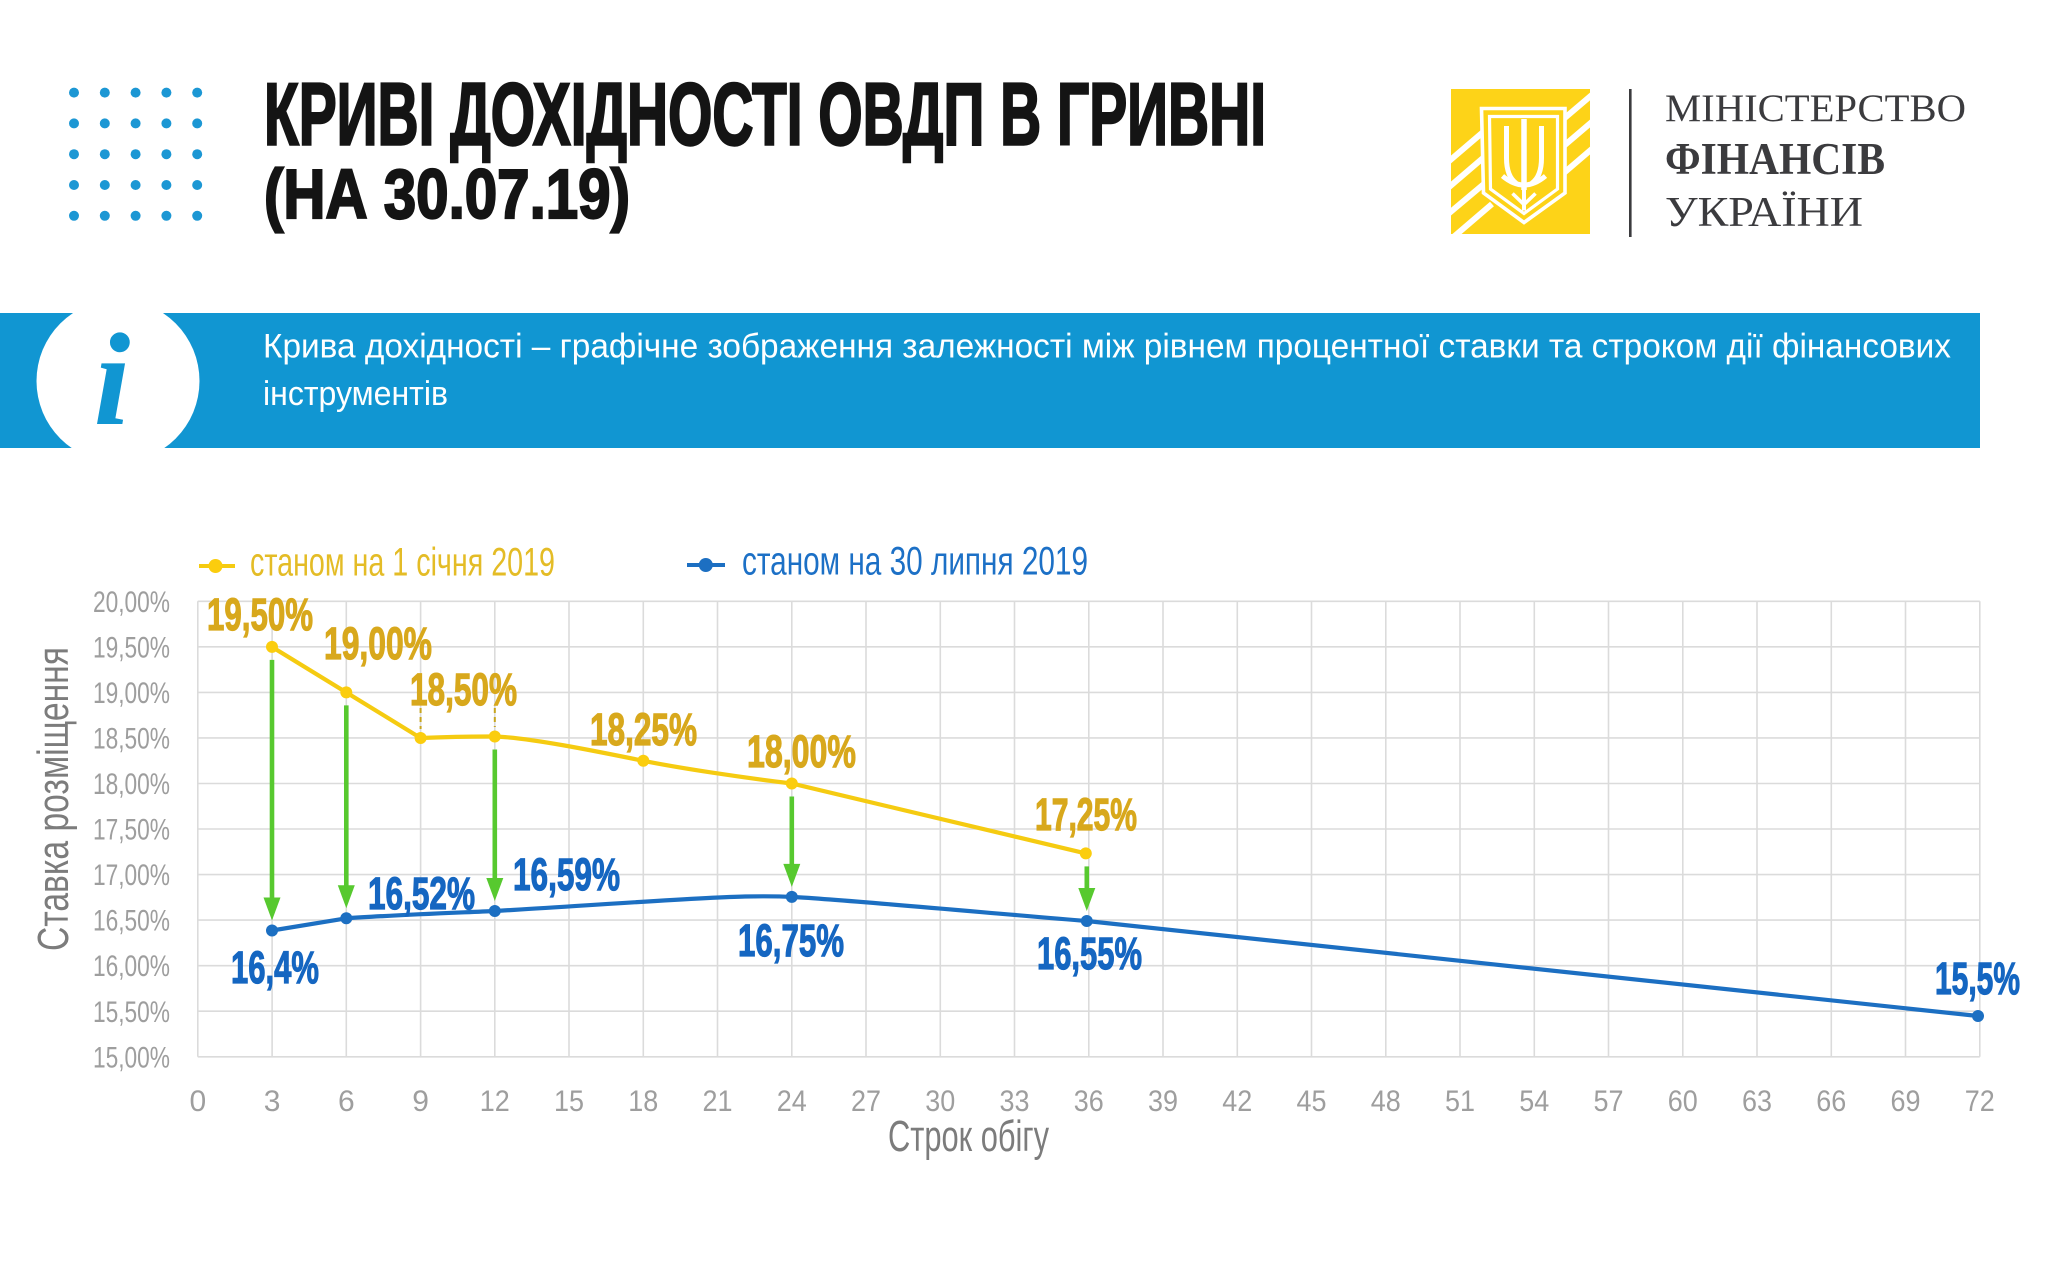  What do you see at coordinates (940, 1101) in the screenshot?
I see `svg-text: 30` at bounding box center [940, 1101].